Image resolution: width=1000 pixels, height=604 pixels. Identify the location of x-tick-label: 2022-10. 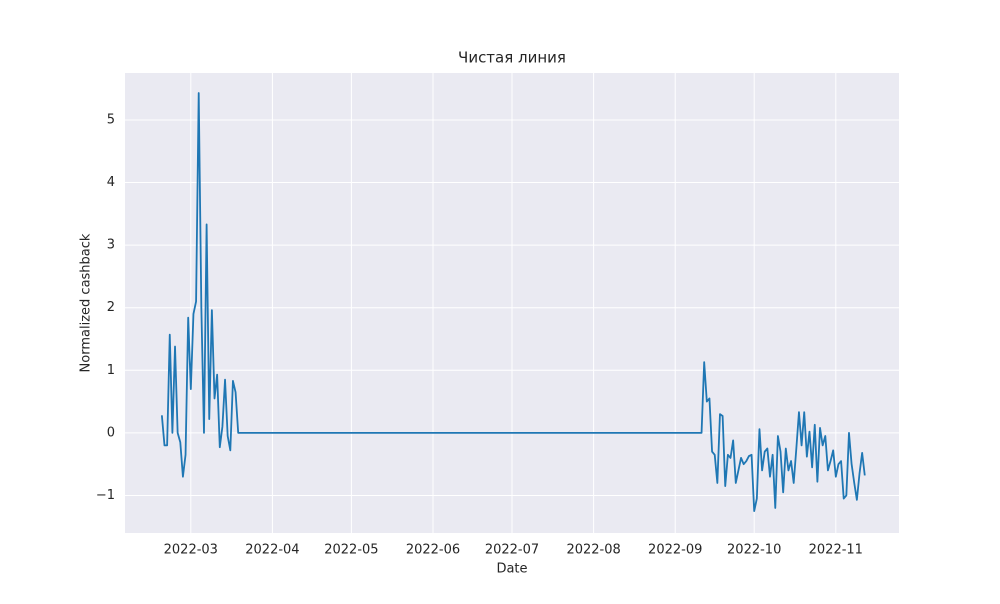
(754, 550).